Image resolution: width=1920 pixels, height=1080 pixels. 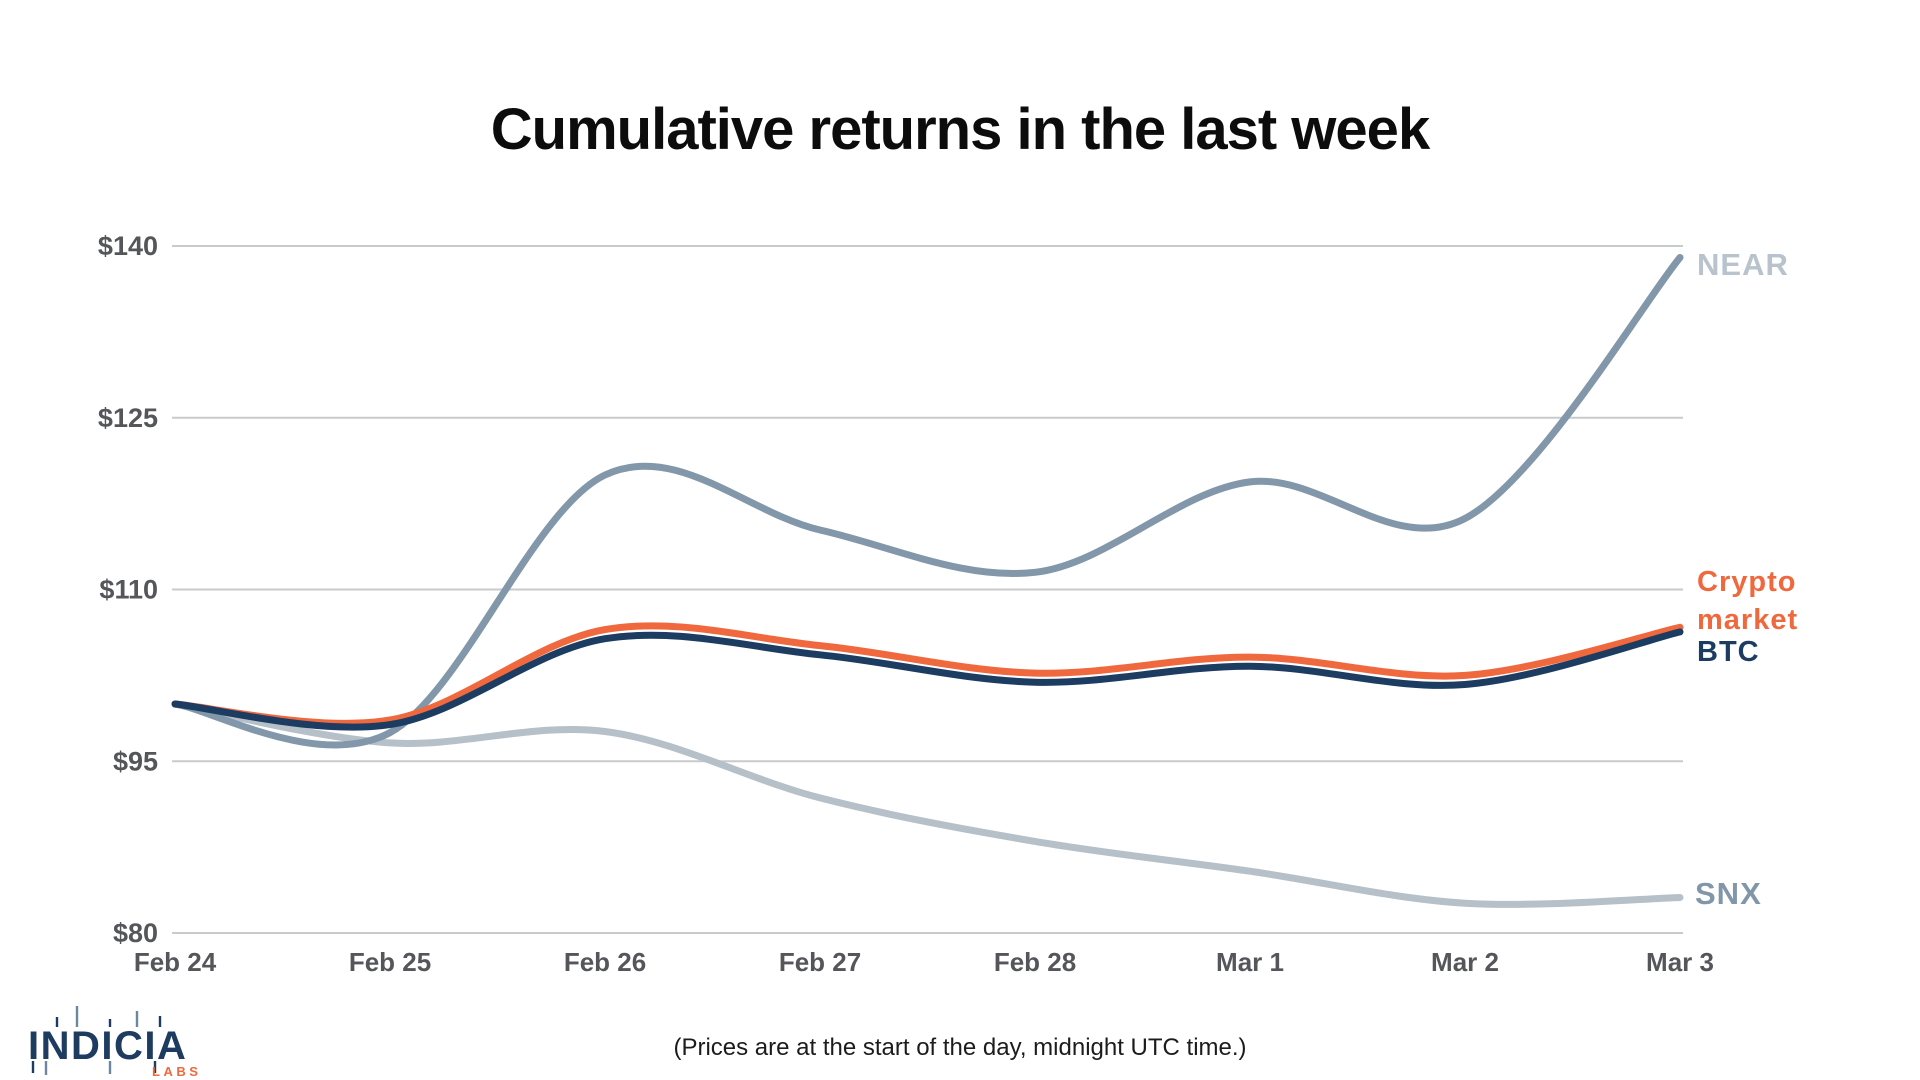 What do you see at coordinates (1748, 601) in the screenshot?
I see `series-label-crypto-market: Crypto market` at bounding box center [1748, 601].